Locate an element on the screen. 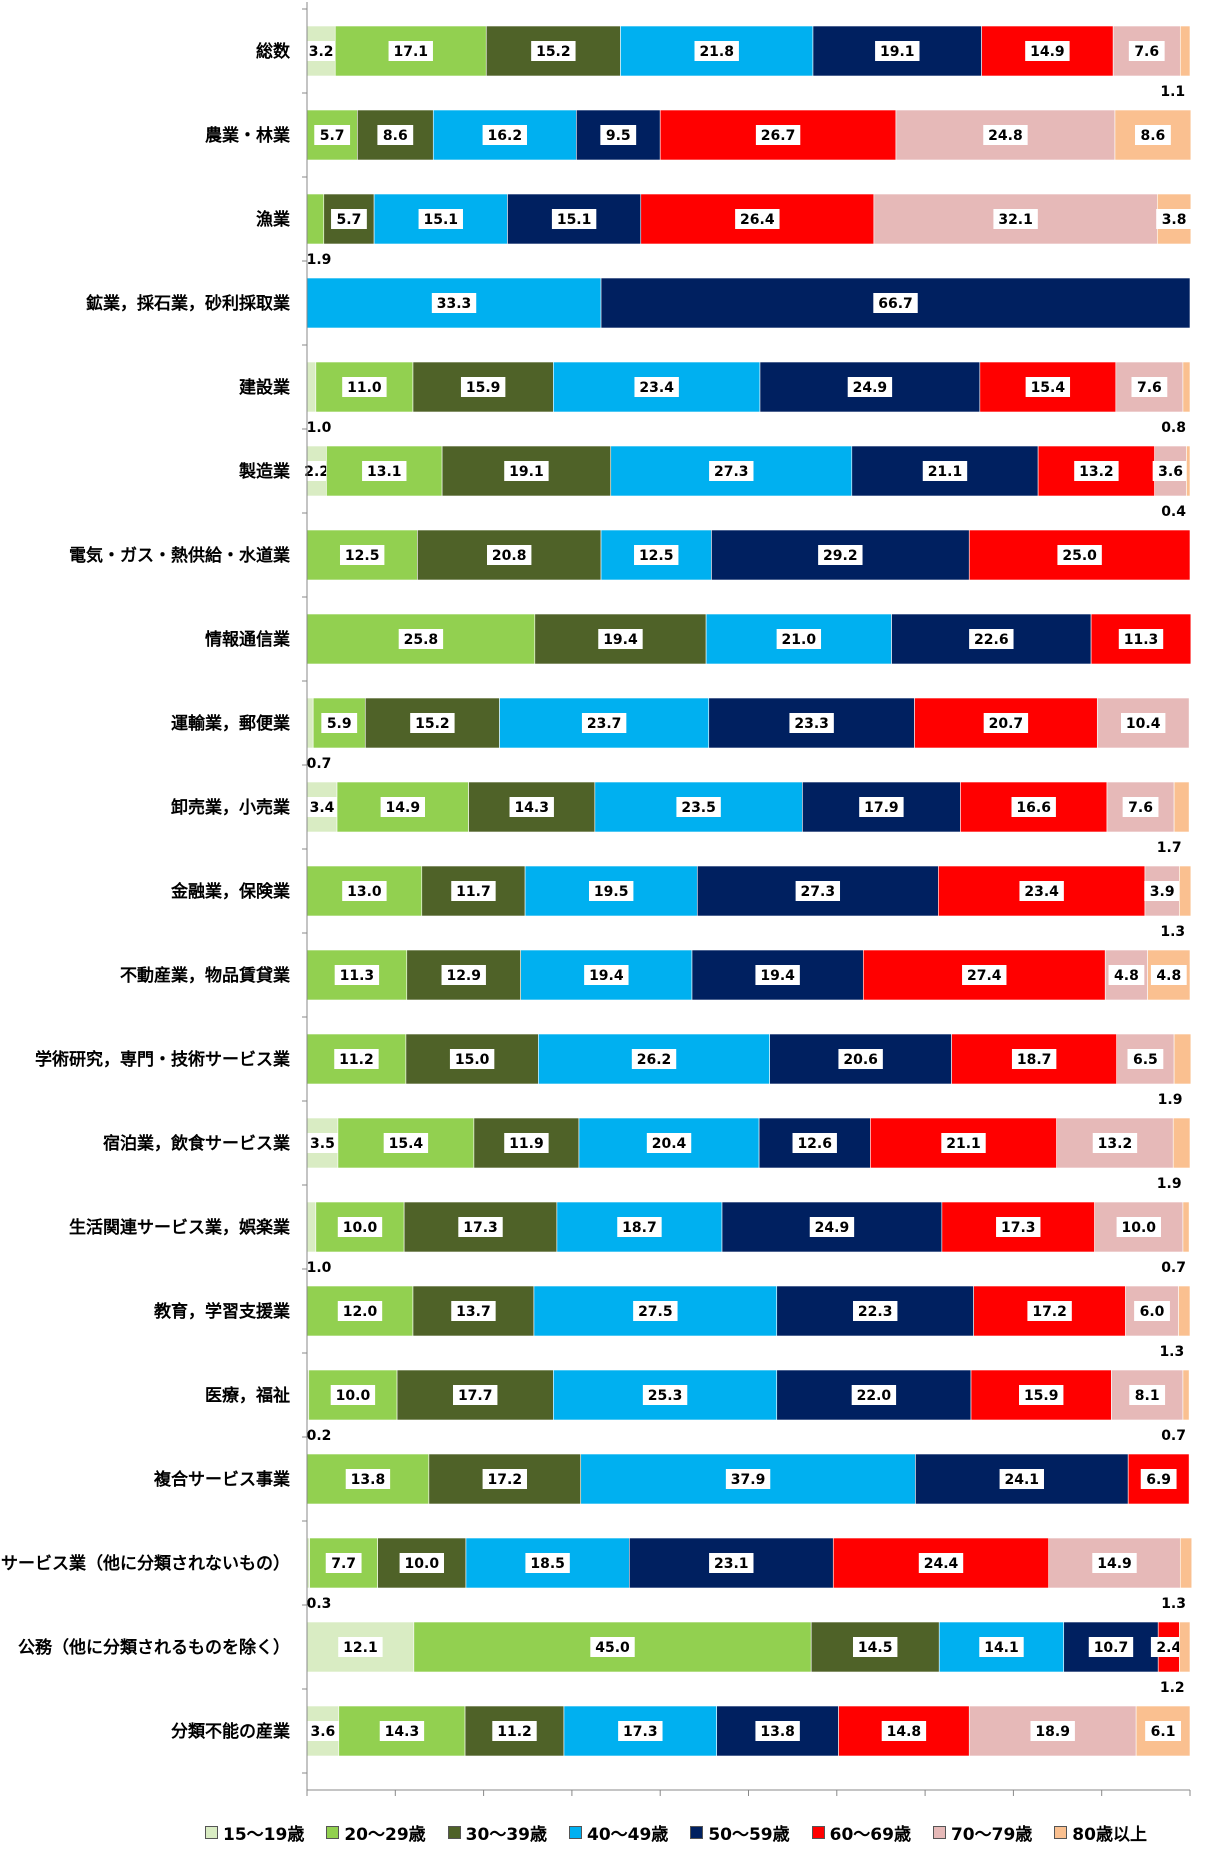 Image resolution: width=1213 pixels, height=1850 pixels. data-label: 7.6 is located at coordinates (1140, 808).